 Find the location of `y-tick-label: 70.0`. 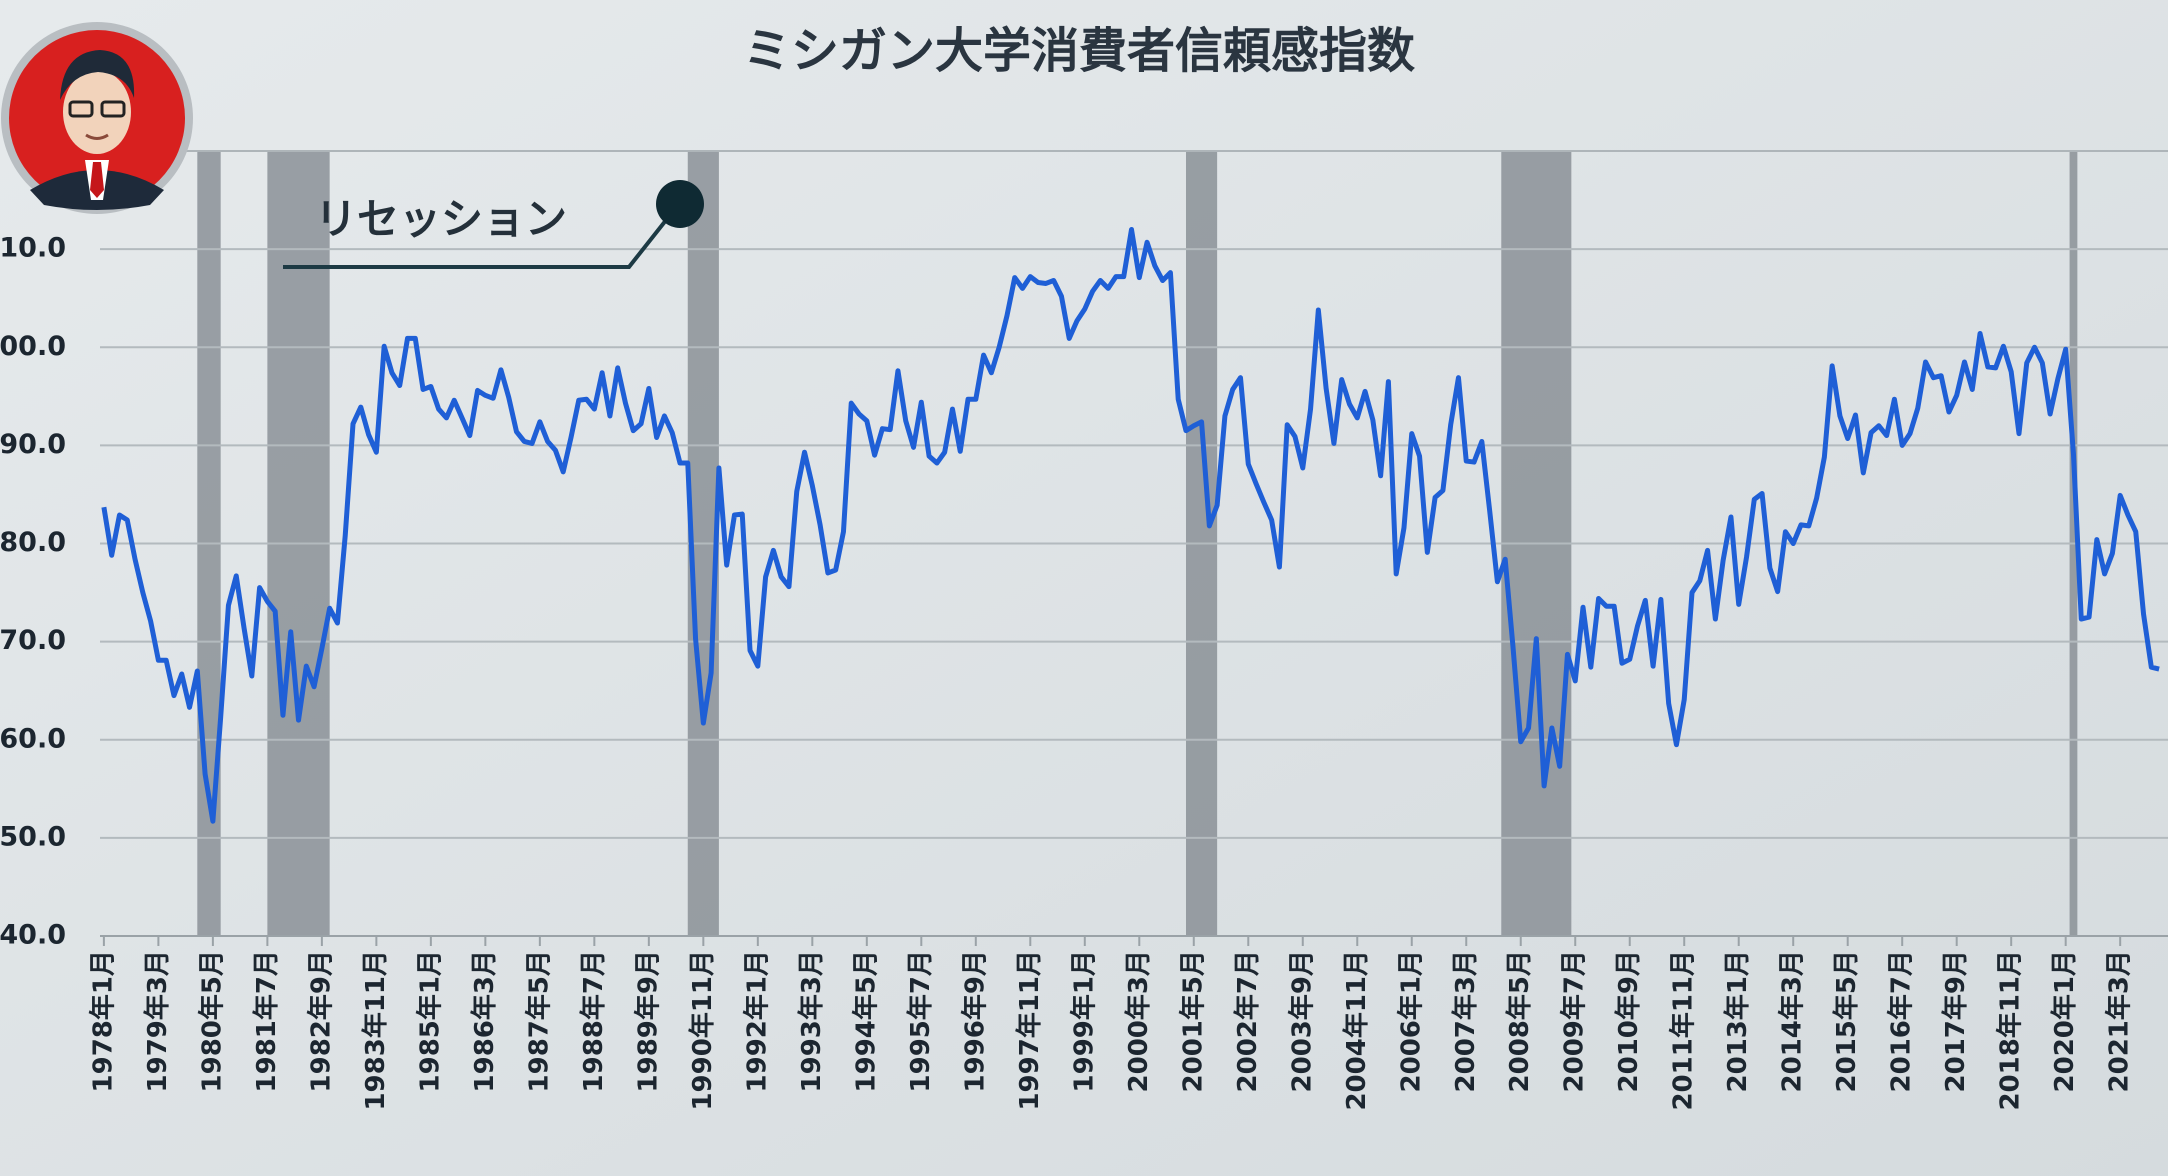

y-tick-label: 70.0 is located at coordinates (33, 640).